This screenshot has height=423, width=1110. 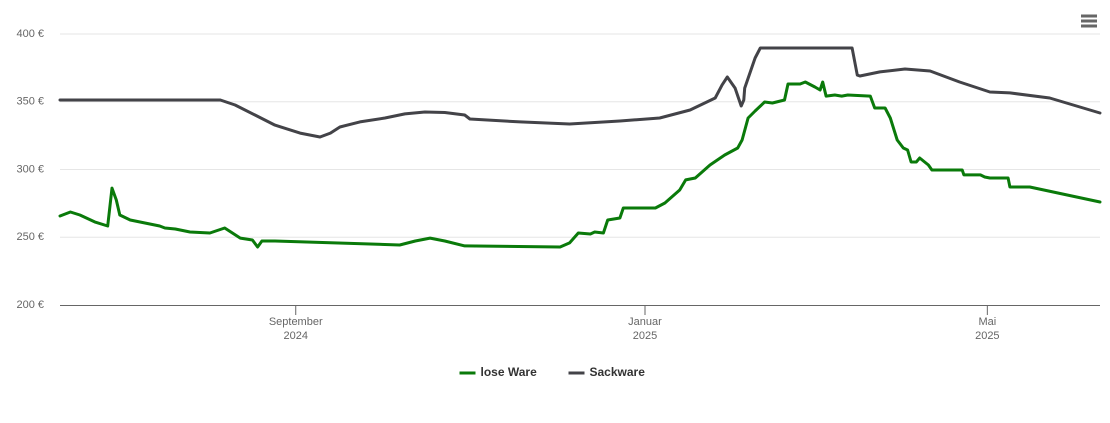 What do you see at coordinates (30, 237) in the screenshot?
I see `y-tick-label: 250 €` at bounding box center [30, 237].